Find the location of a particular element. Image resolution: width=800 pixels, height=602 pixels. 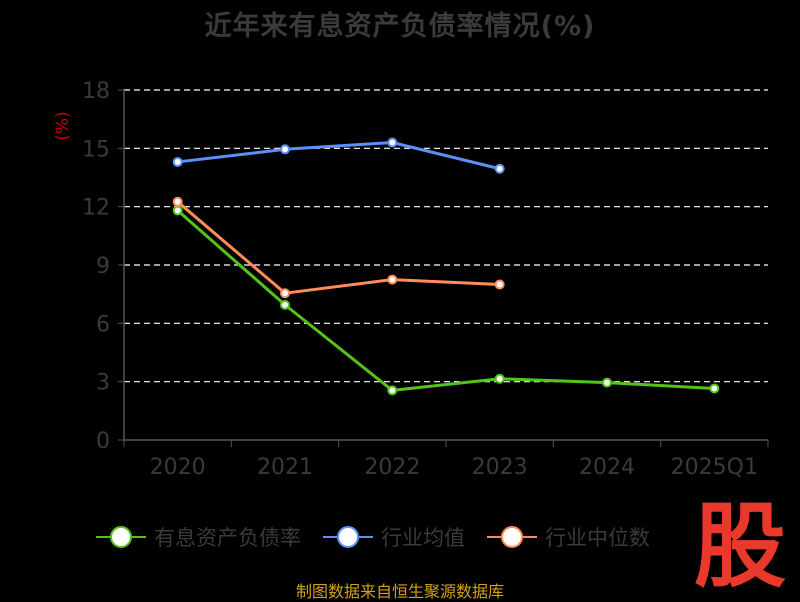

x-tick-label: 2023 is located at coordinates (500, 467).